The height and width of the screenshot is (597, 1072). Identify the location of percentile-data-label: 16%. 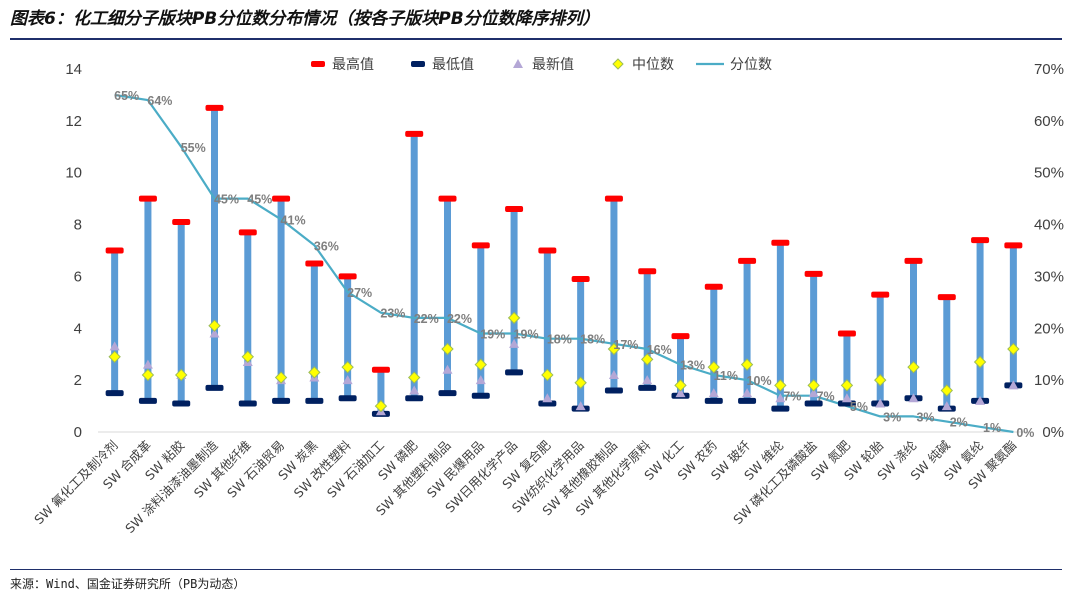
(659, 350).